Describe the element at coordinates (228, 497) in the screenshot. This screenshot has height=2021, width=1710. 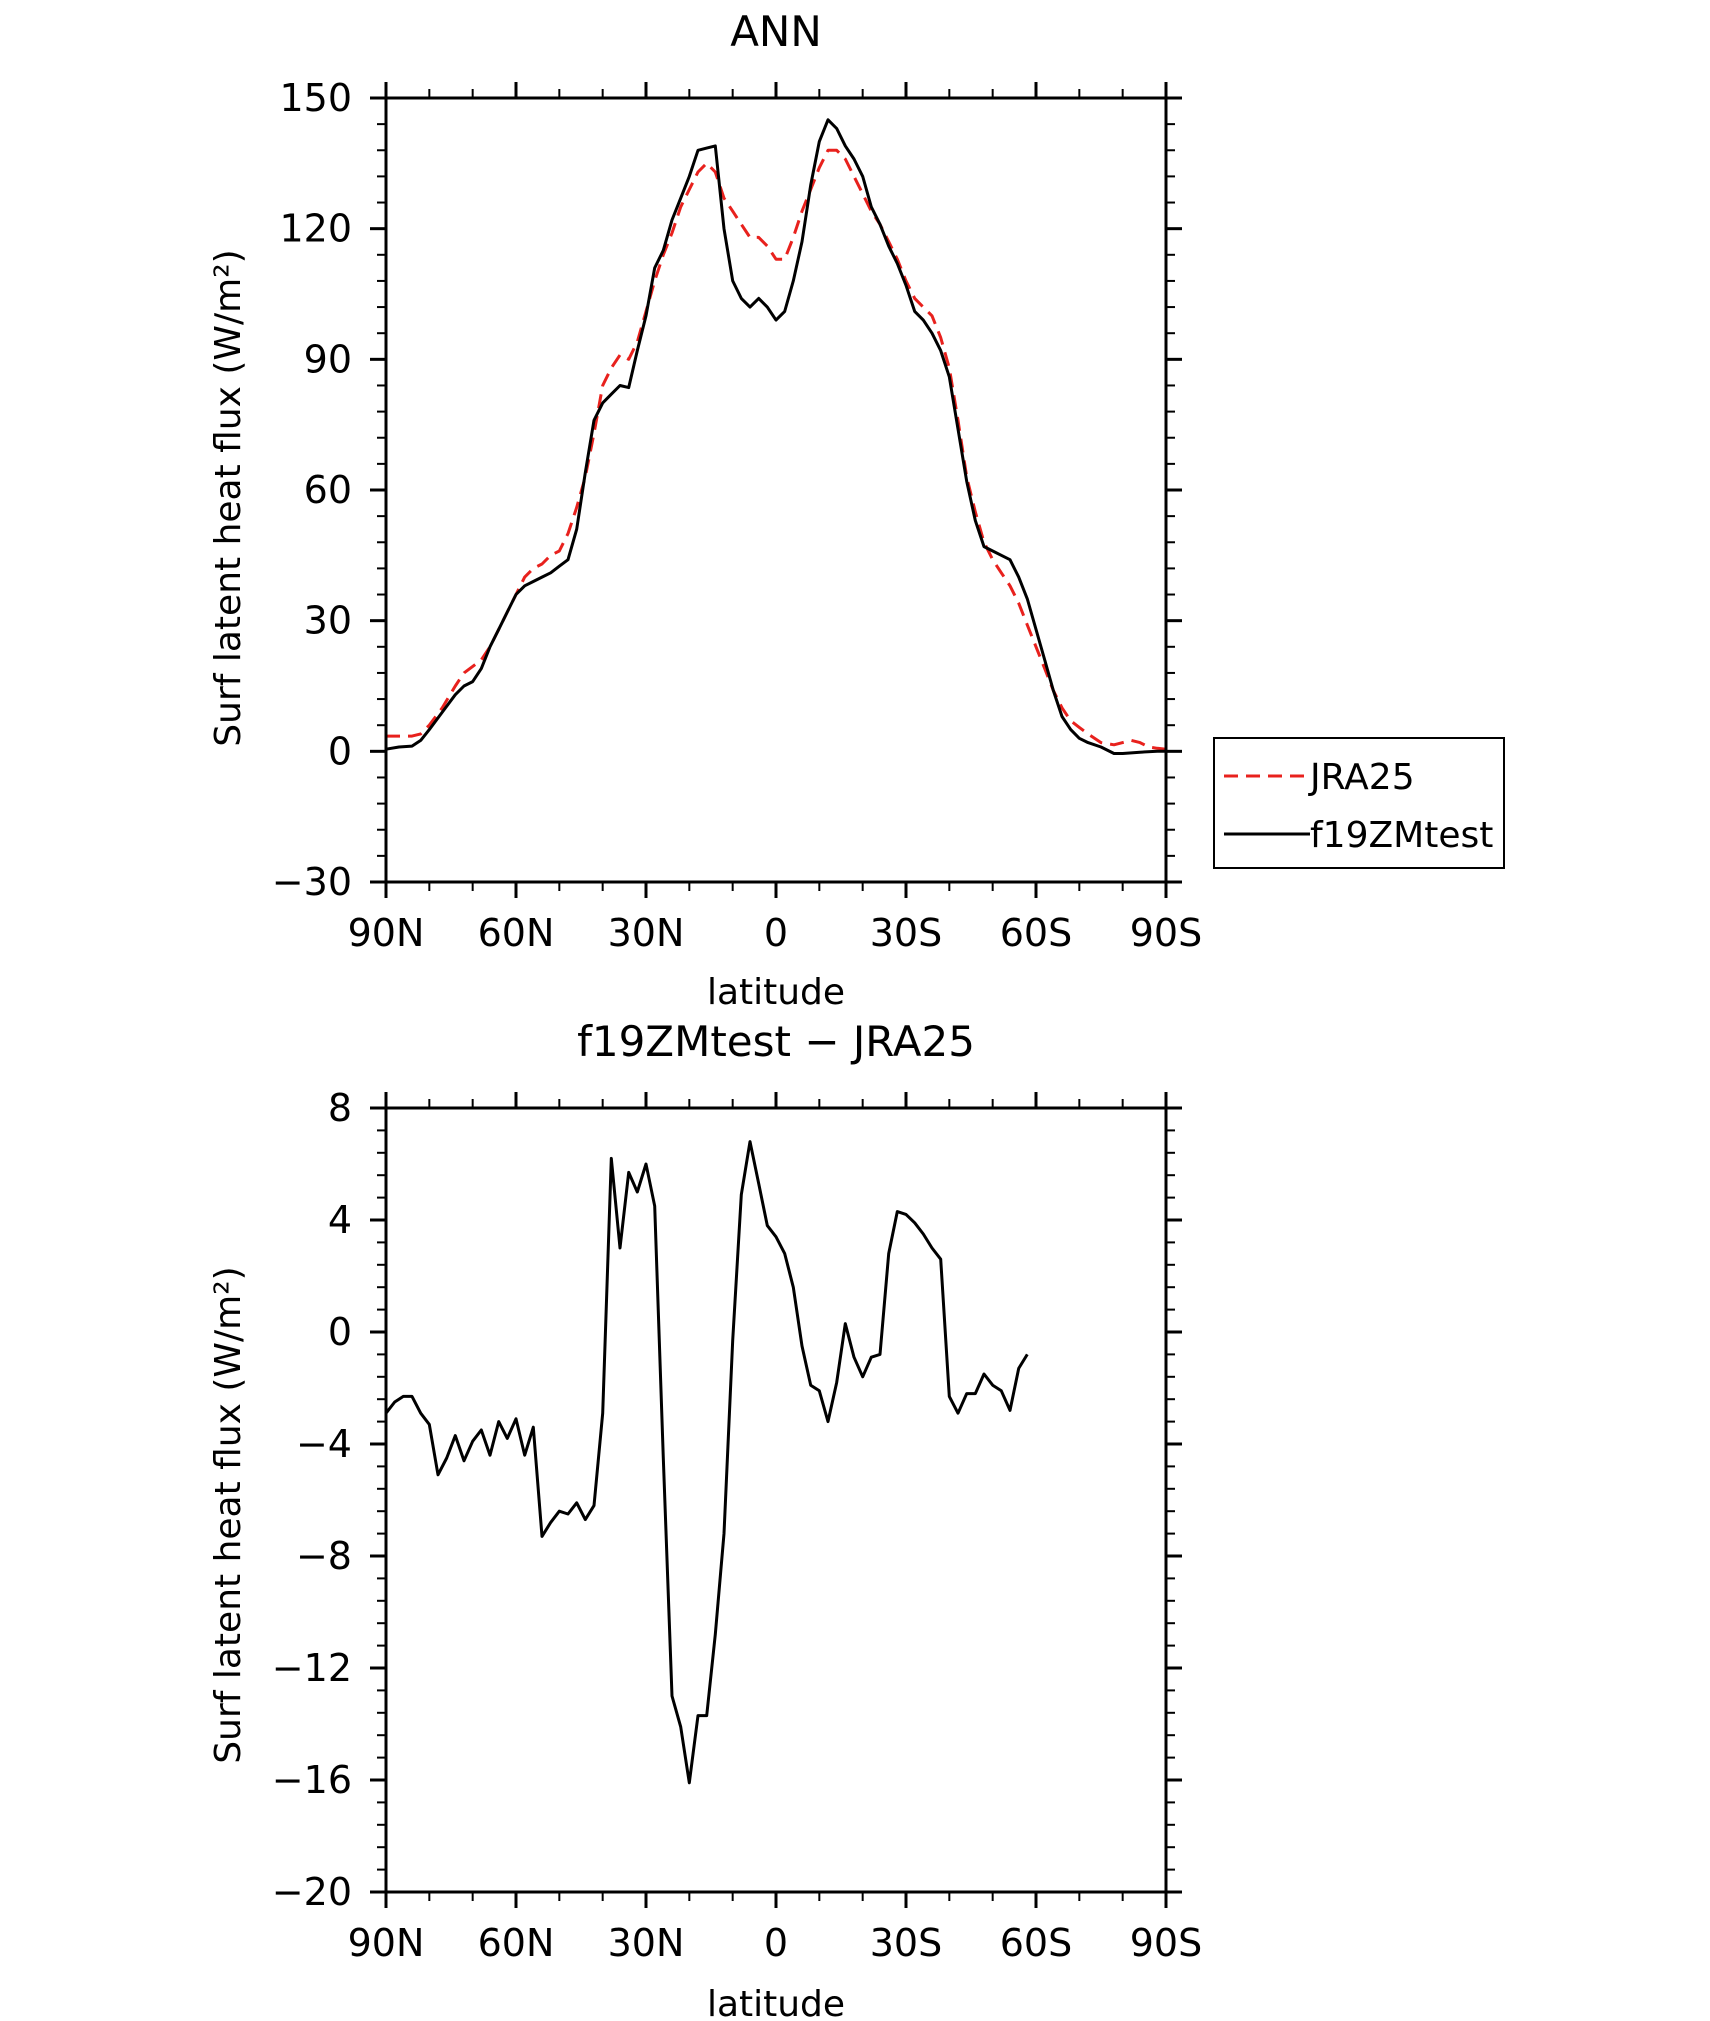
I see `y-axis-label-top: Surf latent heat flux (W/m²)` at that location.